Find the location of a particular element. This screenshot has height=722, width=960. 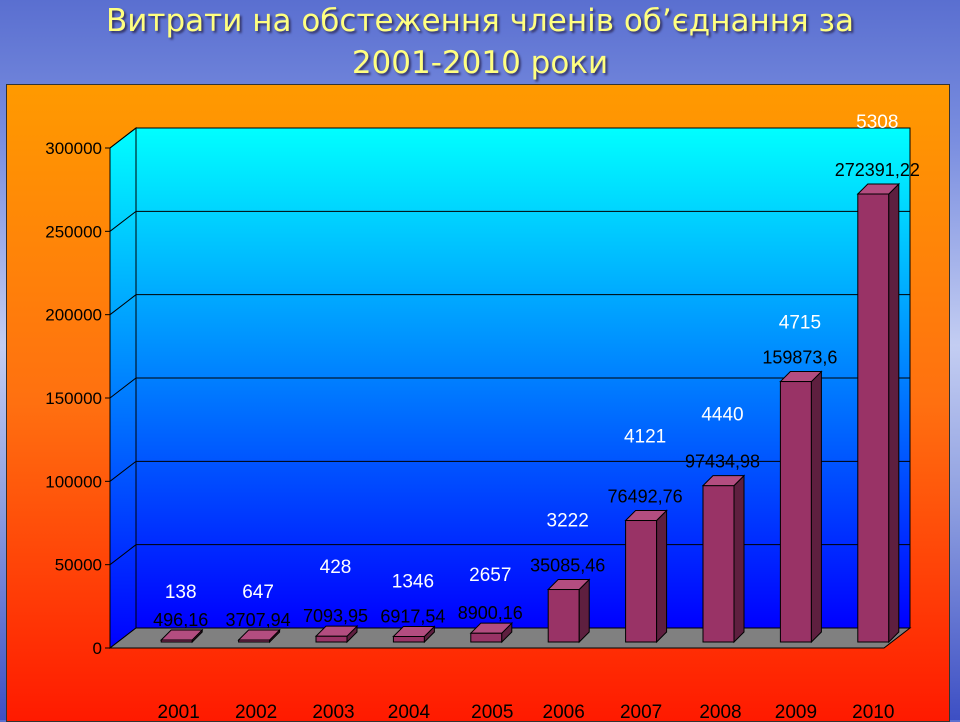

count-annotation: 138 is located at coordinates (181, 592).